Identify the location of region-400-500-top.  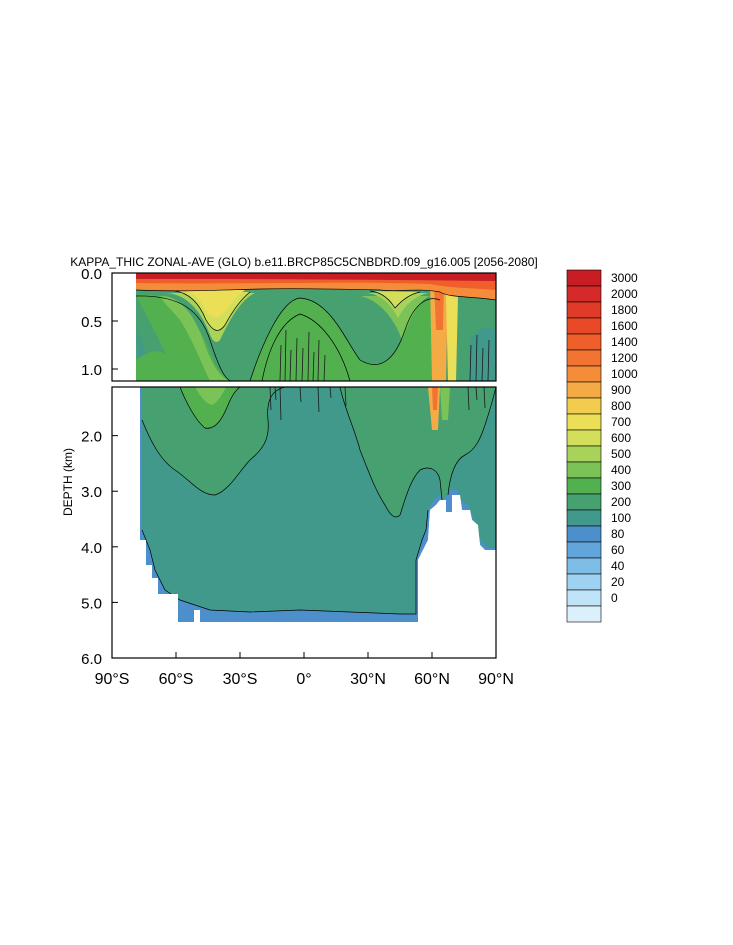
(288, 337).